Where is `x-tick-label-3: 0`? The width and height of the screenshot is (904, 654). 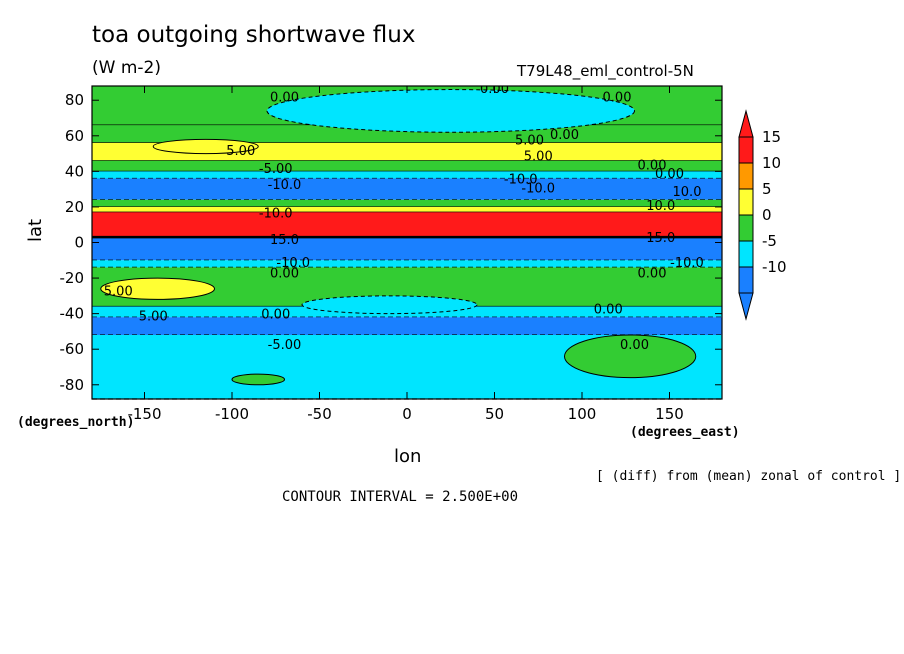 x-tick-label-3: 0 is located at coordinates (407, 414).